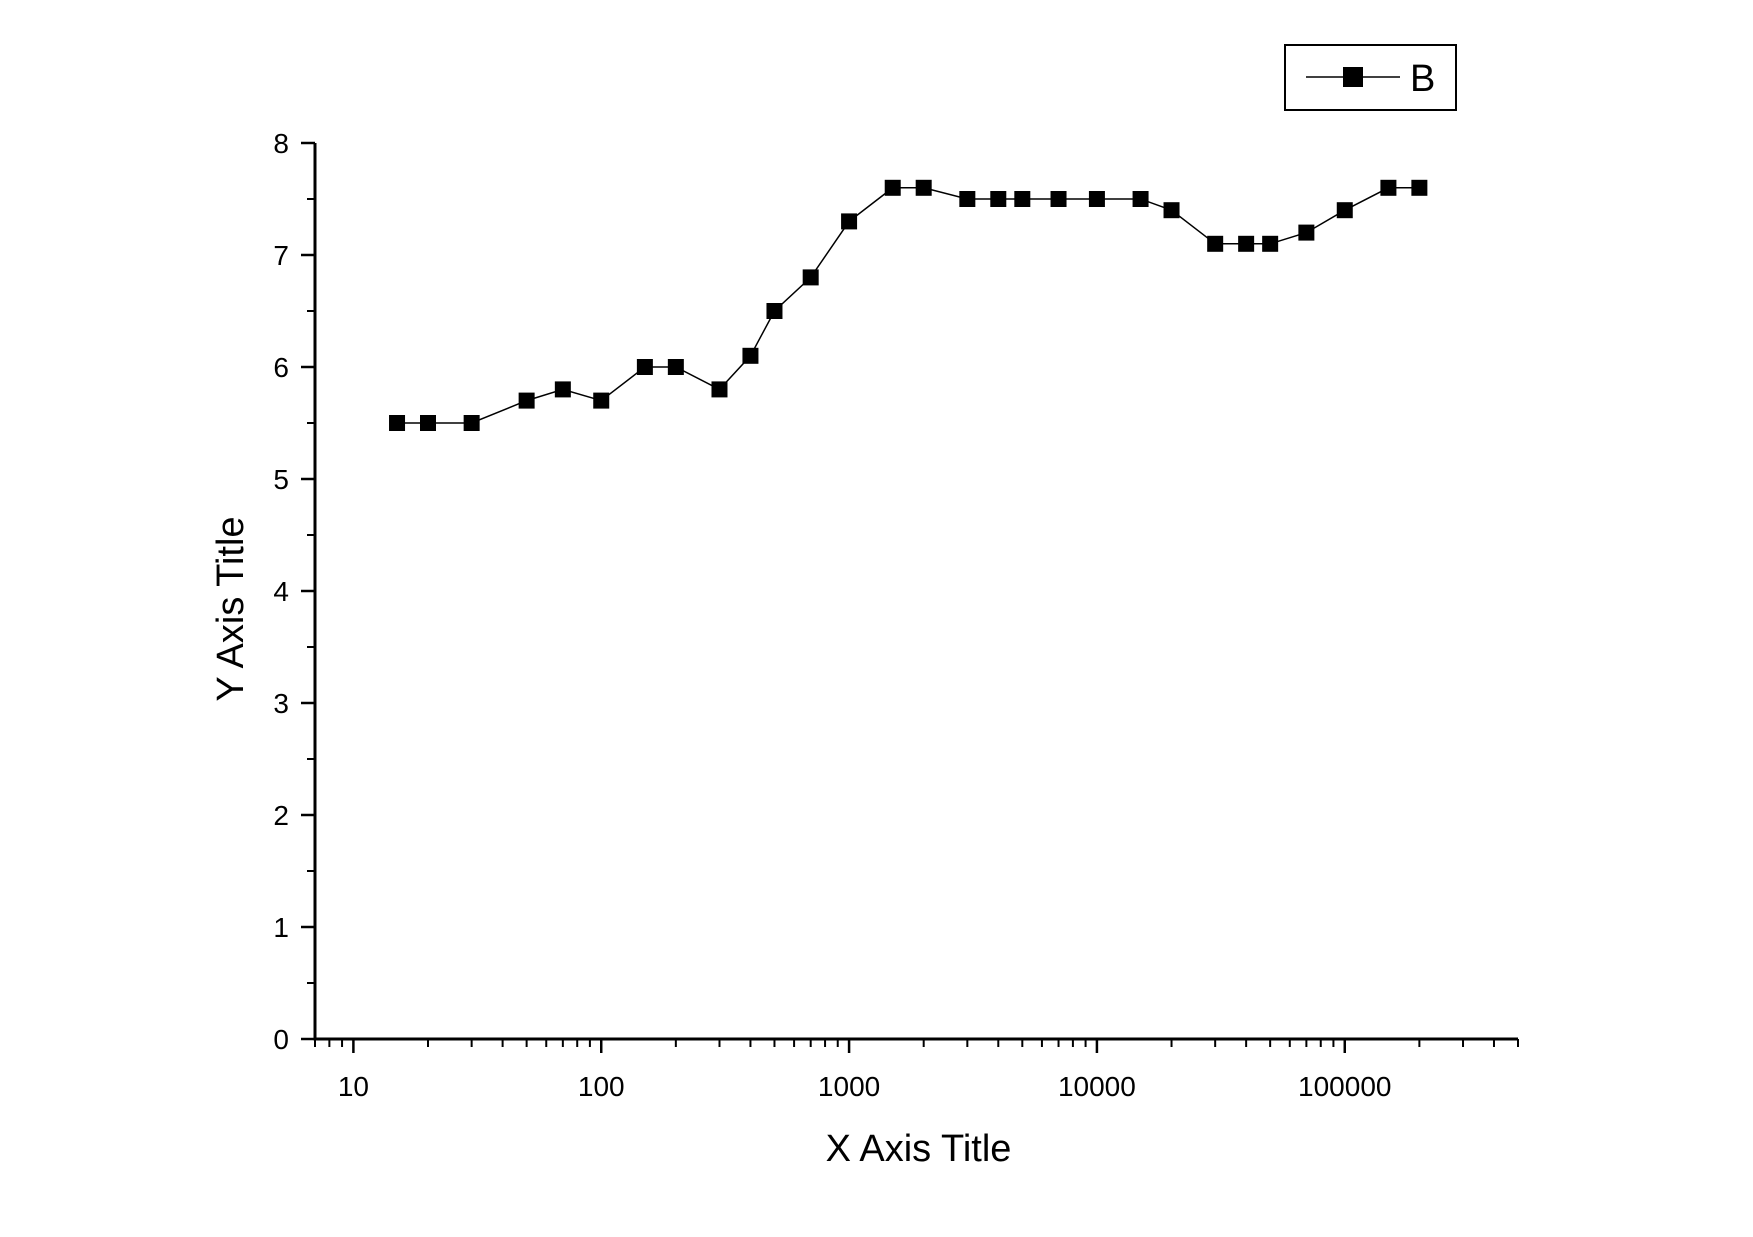  Describe the element at coordinates (353, 1086) in the screenshot. I see `x-tick-label: 10` at that location.